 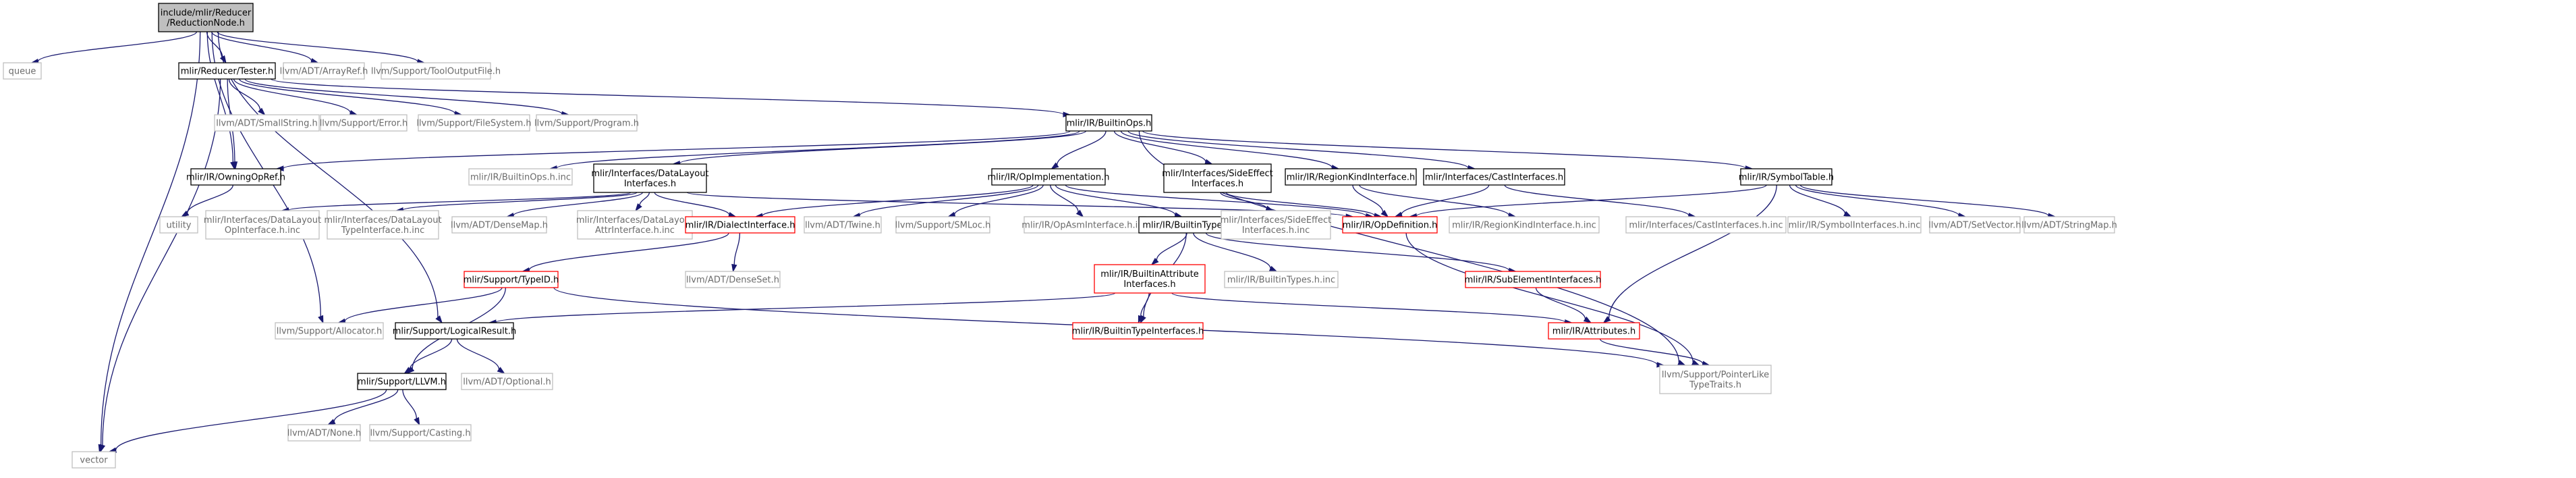 I want to click on node-twine: llvm/ADT/Twine.h, so click(x=843, y=225).